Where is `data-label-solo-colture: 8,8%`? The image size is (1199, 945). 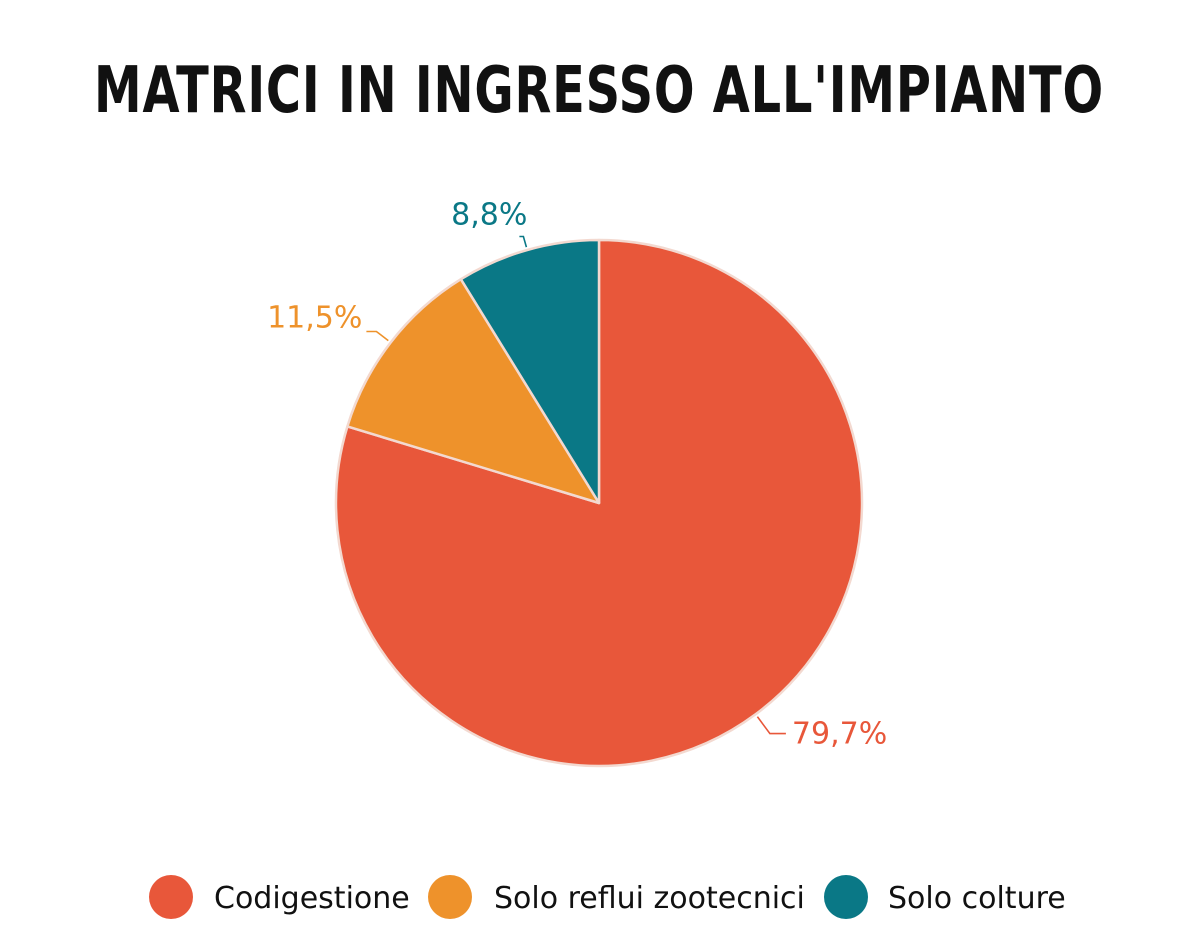
data-label-solo-colture: 8,8% is located at coordinates (489, 215).